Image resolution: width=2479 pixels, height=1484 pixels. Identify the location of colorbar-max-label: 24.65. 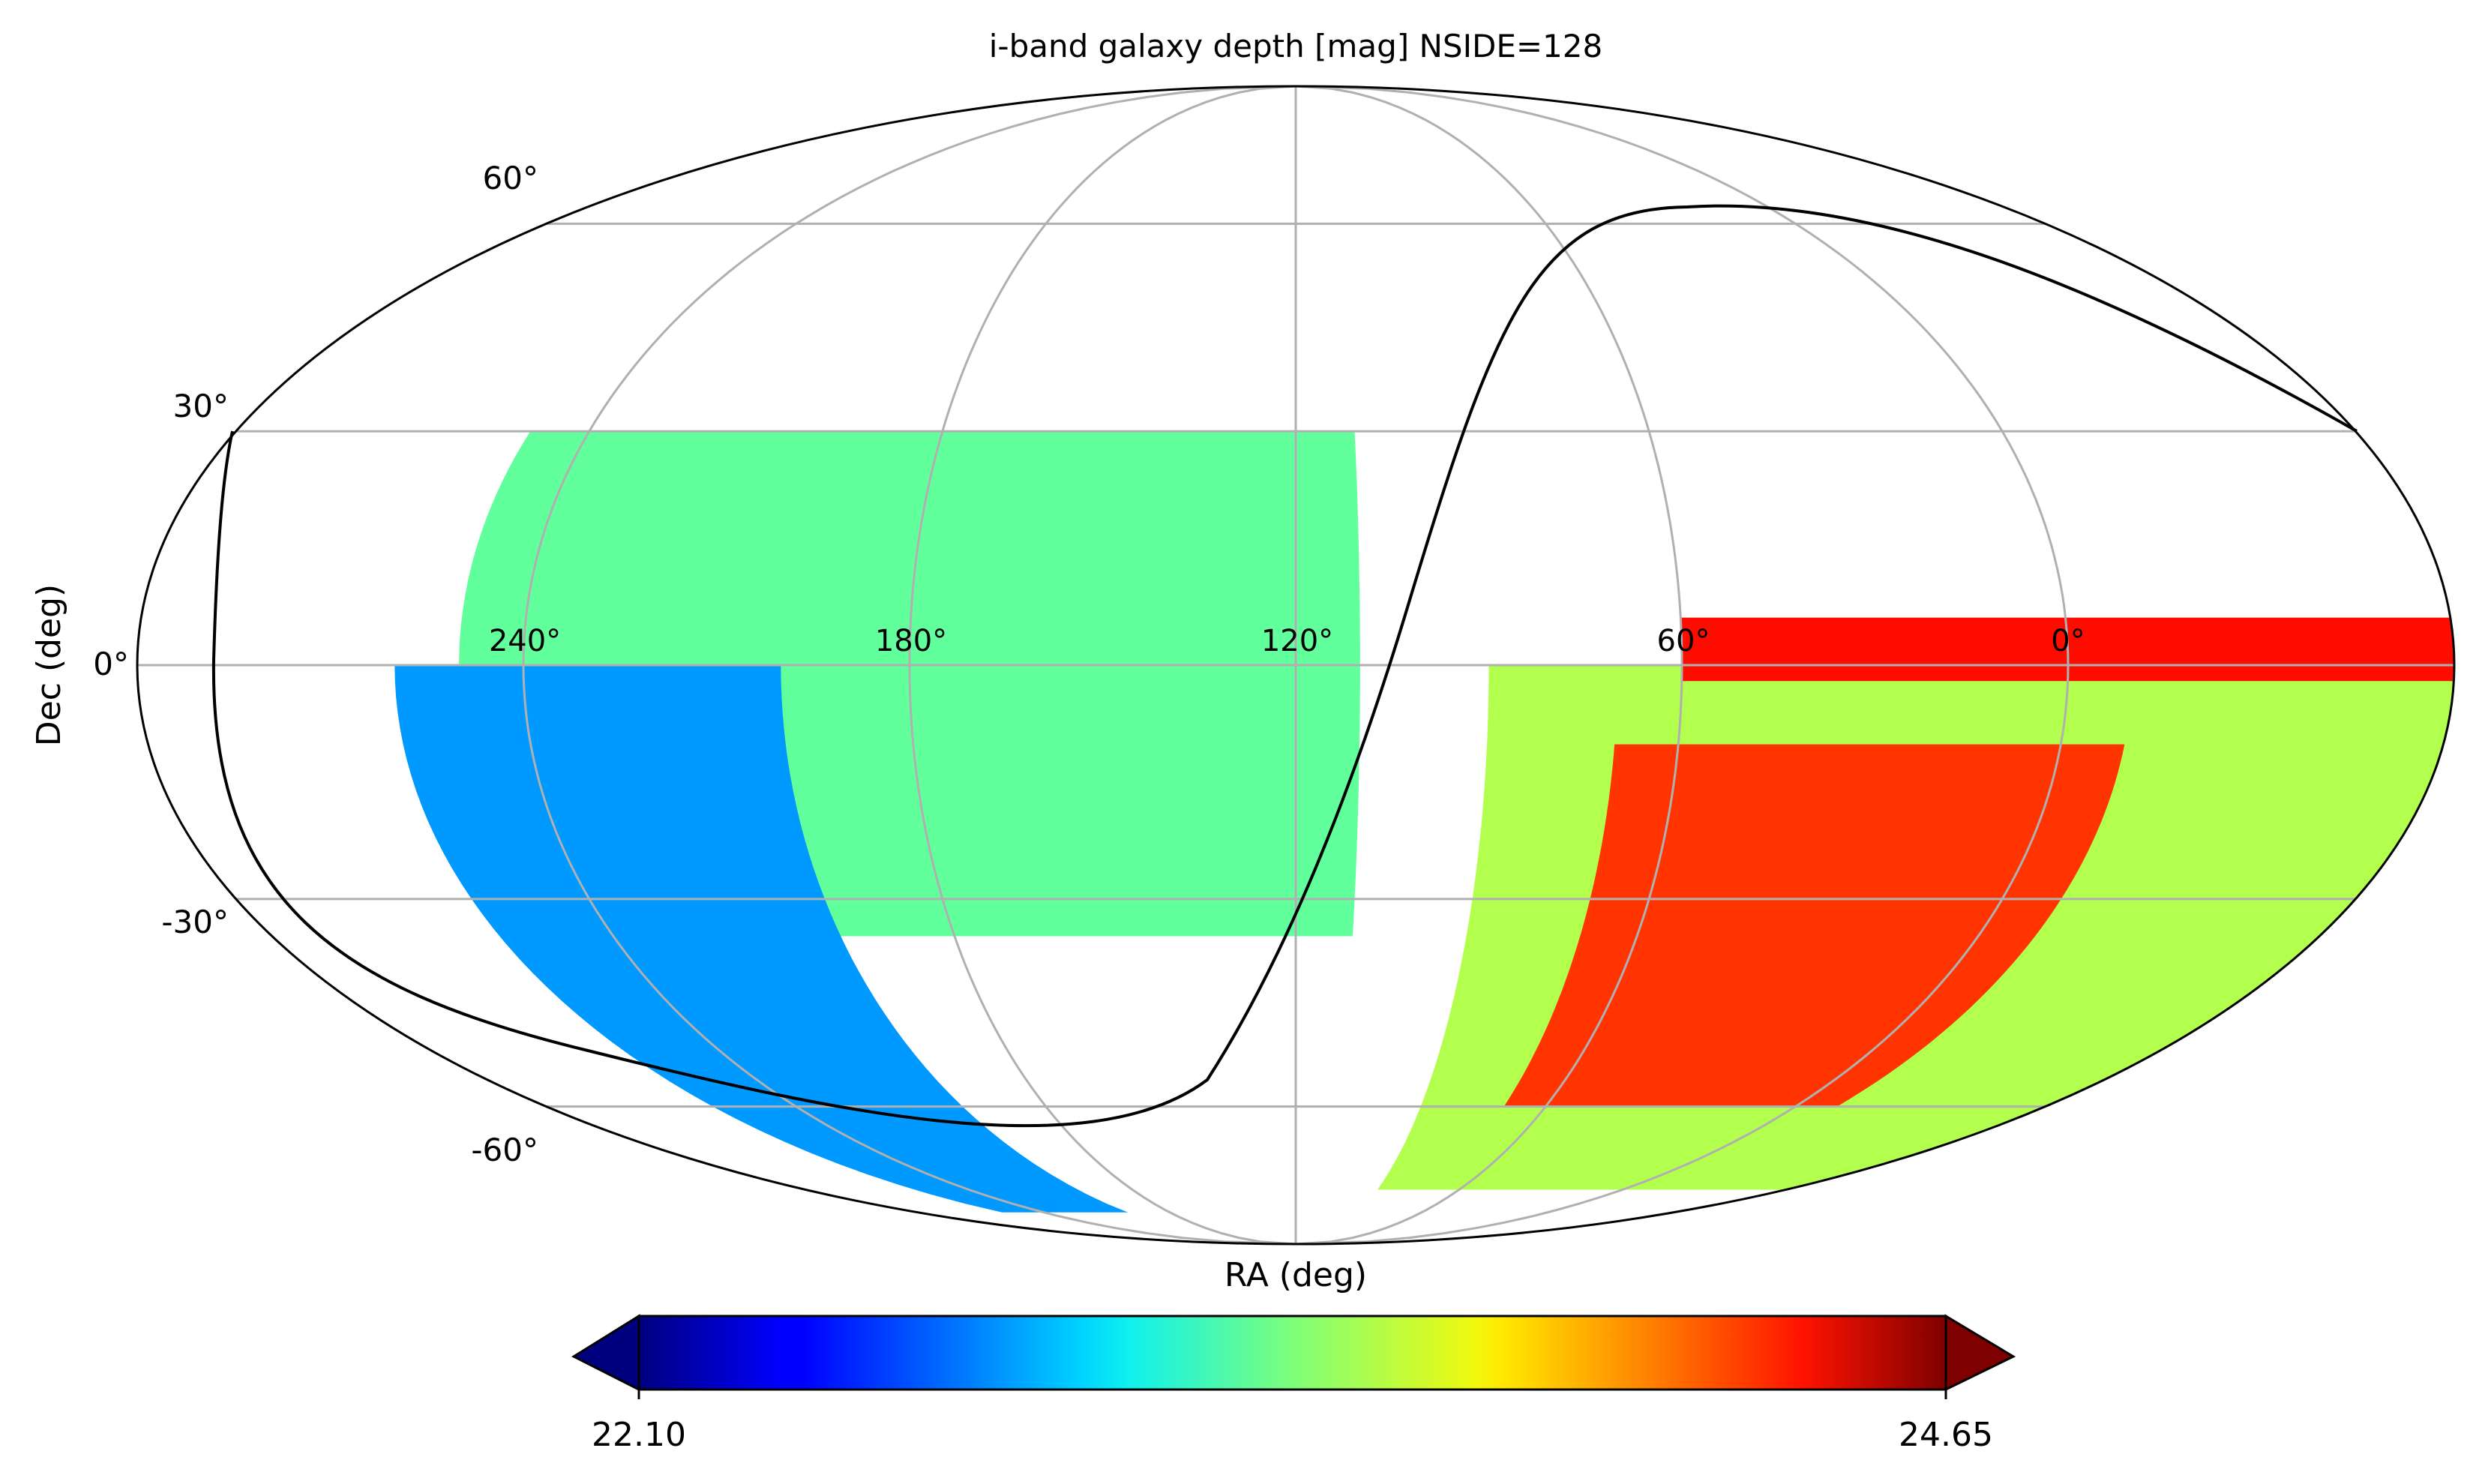
(1946, 1435).